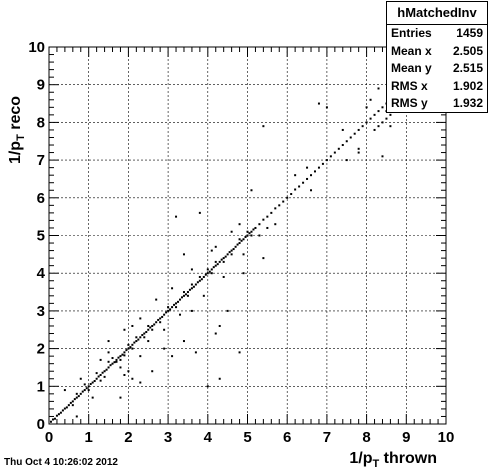 The height and width of the screenshot is (472, 496). Describe the element at coordinates (41, 85) in the screenshot. I see `y-tick-label: 9` at that location.